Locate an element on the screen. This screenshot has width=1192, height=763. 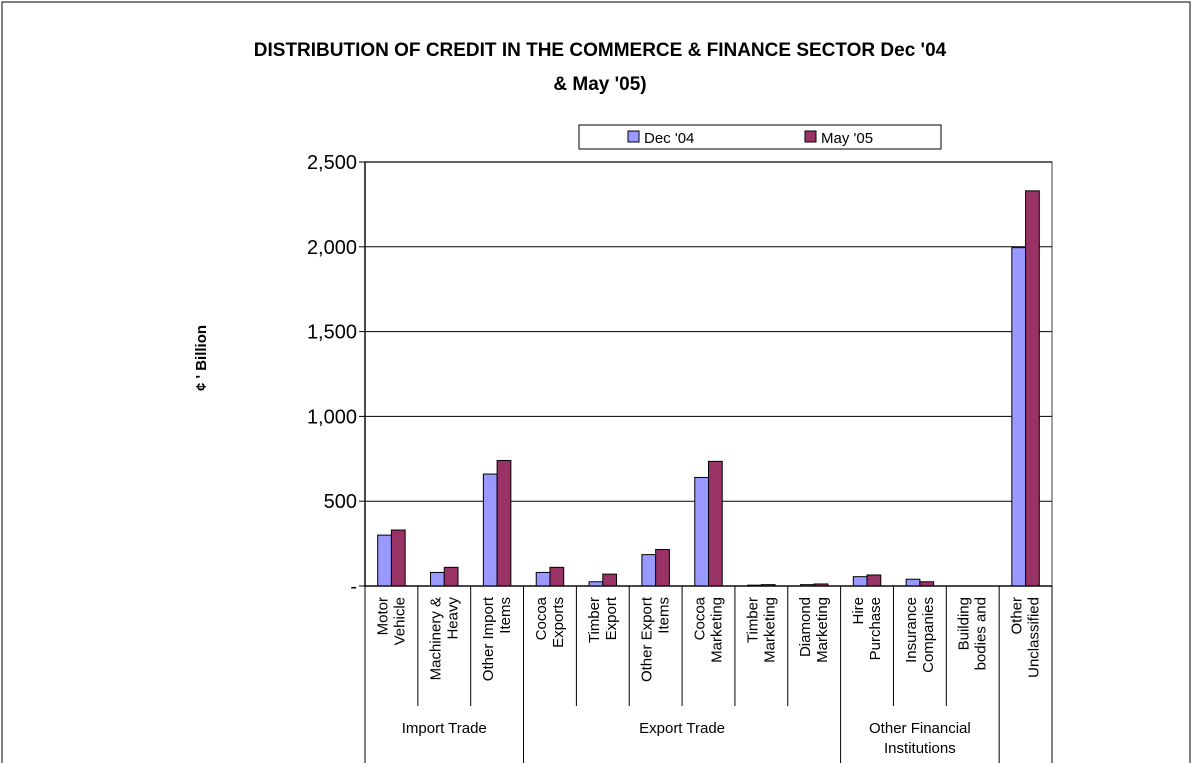
y-tick-label: - is located at coordinates (353, 587).